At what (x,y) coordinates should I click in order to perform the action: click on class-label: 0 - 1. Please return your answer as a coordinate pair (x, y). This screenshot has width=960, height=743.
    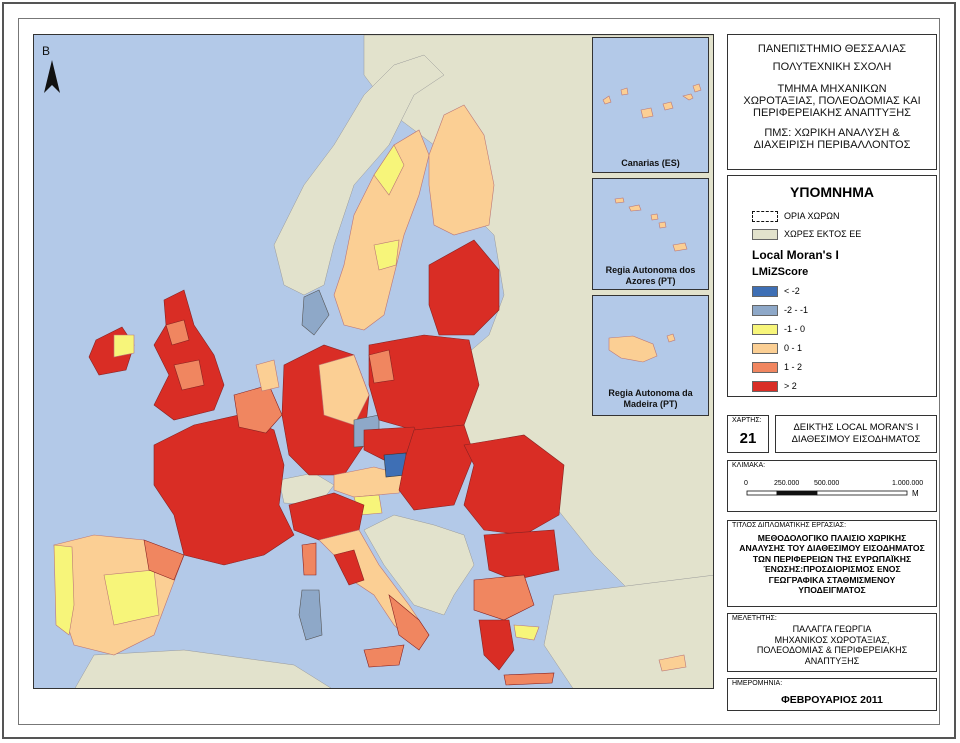
    Looking at the image, I should click on (793, 348).